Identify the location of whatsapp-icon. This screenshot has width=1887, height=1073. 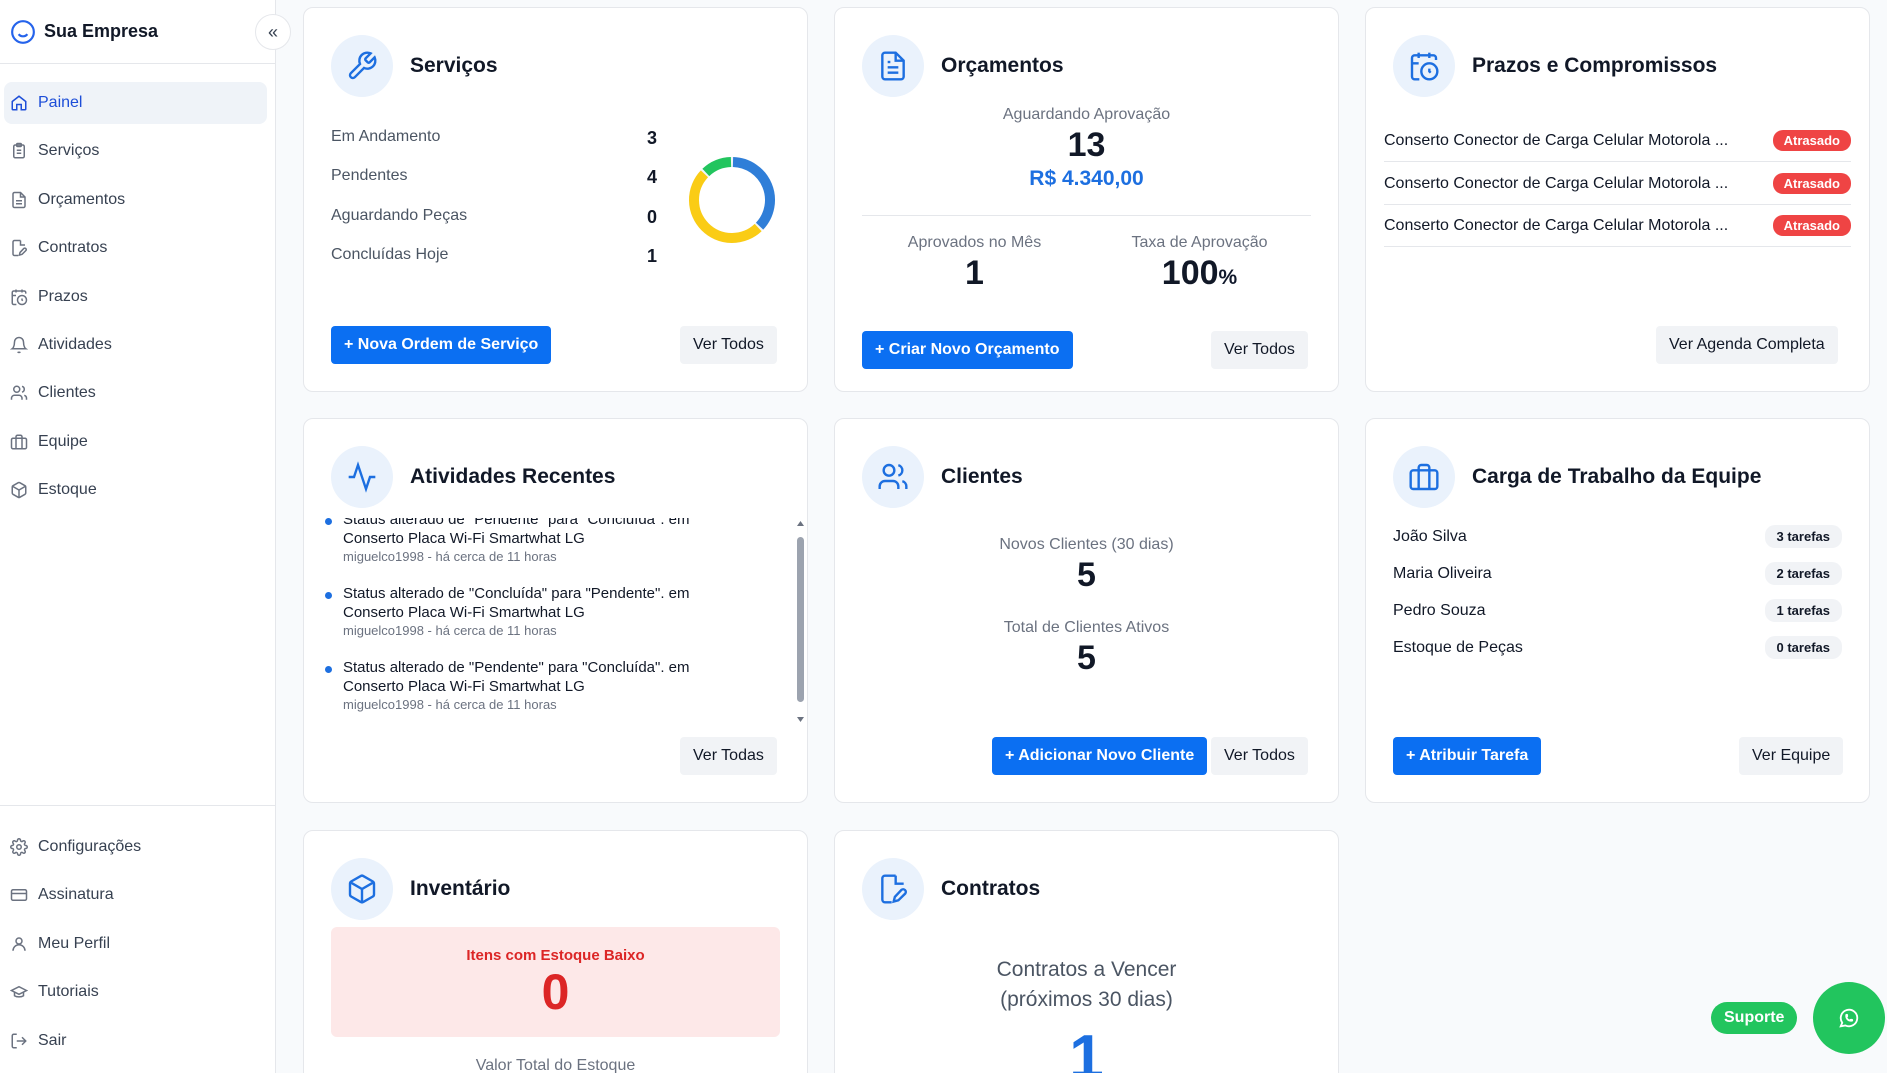
(1849, 1018).